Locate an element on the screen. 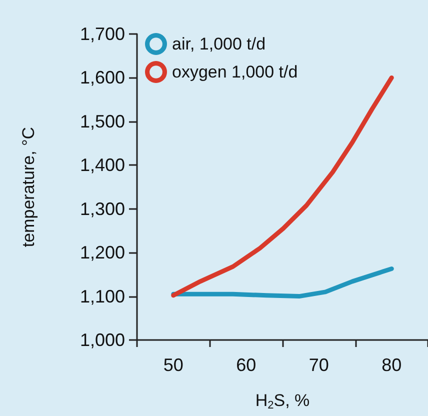  x-tick-label: 60 is located at coordinates (246, 365).